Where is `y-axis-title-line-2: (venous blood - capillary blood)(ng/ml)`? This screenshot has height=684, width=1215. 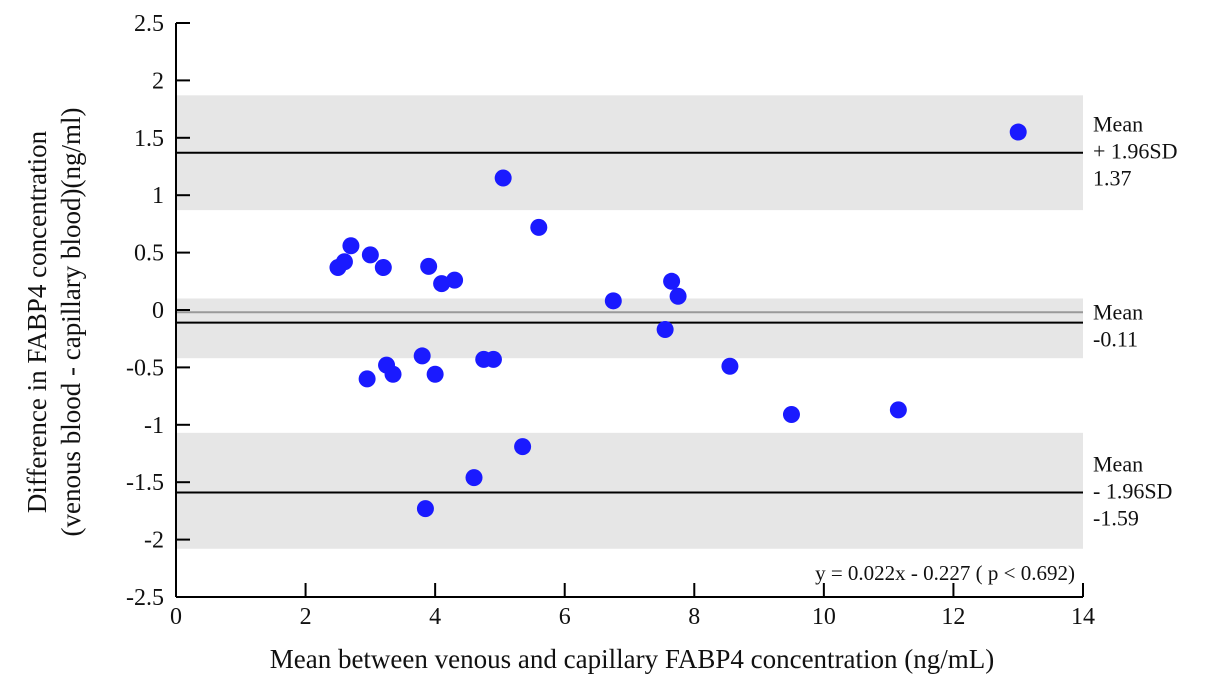 y-axis-title-line-2: (venous blood - capillary blood)(ng/ml) is located at coordinates (71, 322).